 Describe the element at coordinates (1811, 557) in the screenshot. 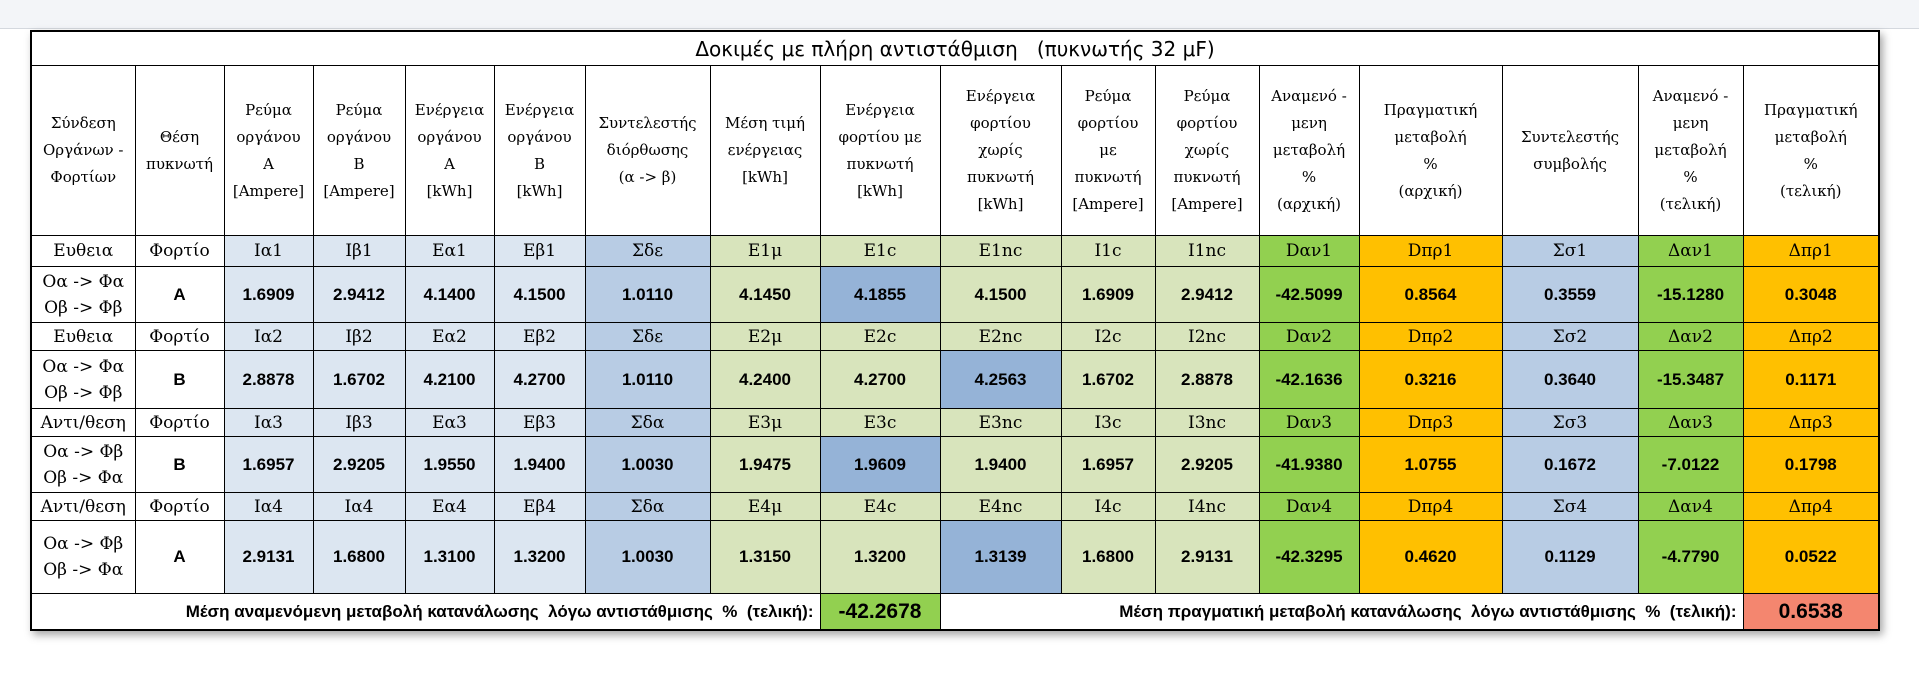

I see `value-cell: 0.0522` at that location.